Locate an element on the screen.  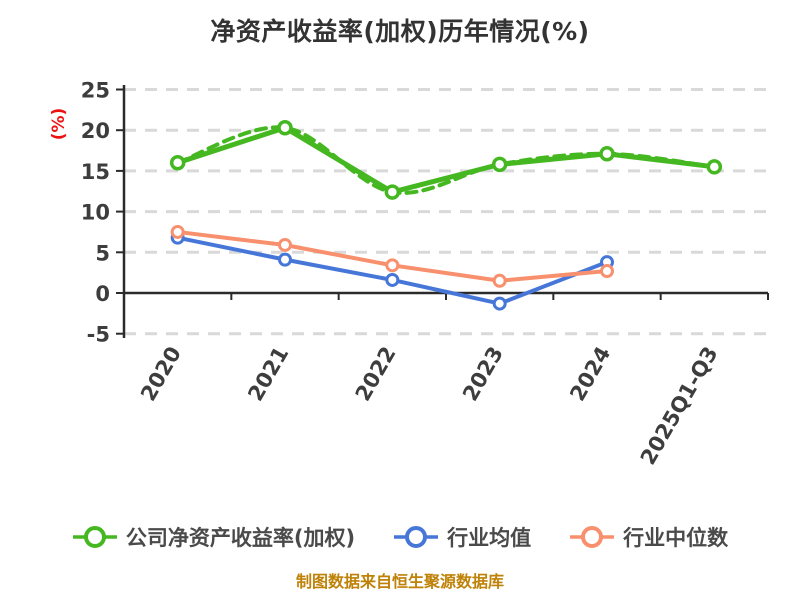
x-tick-label: 2022 is located at coordinates (376, 374).